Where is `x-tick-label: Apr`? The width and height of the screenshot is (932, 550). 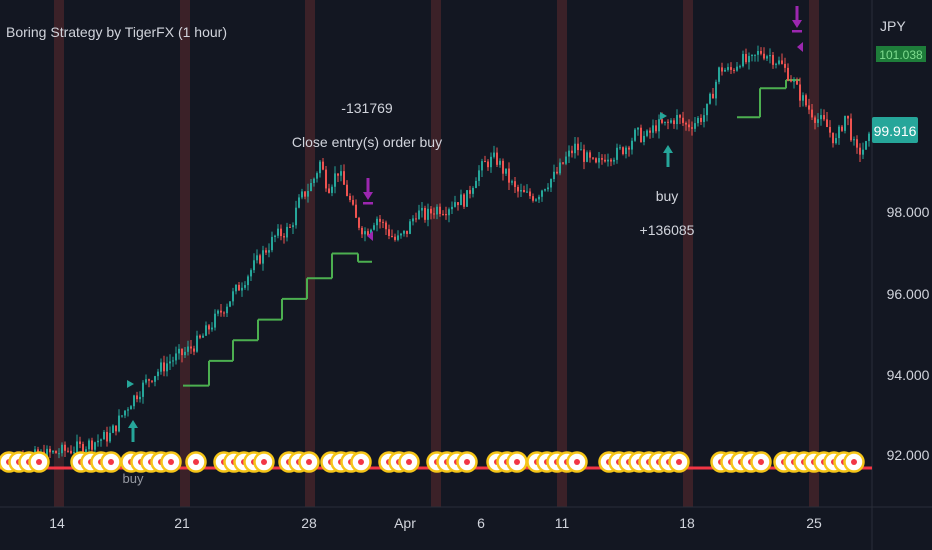 x-tick-label: Apr is located at coordinates (405, 523).